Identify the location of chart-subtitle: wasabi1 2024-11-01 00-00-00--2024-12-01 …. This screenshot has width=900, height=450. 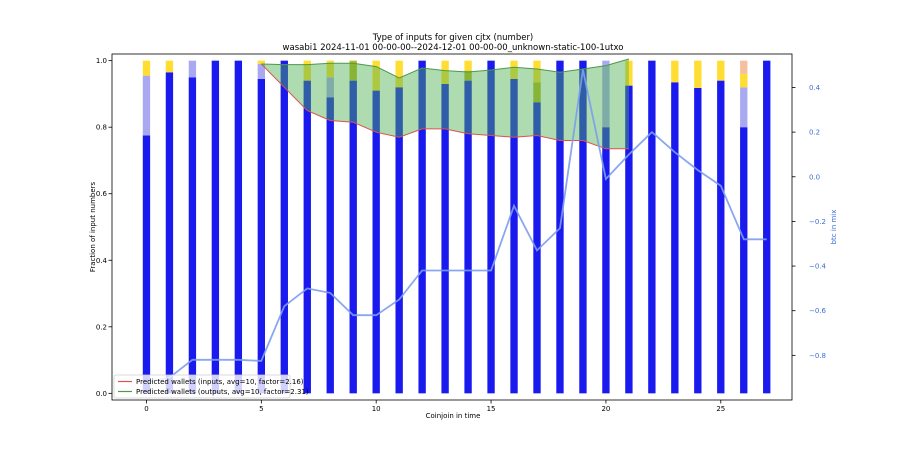
(453, 48).